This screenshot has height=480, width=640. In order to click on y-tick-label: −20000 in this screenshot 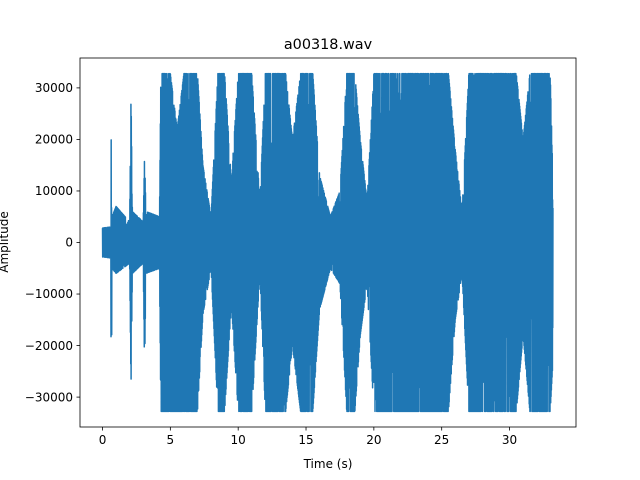, I will do `click(49, 346)`.